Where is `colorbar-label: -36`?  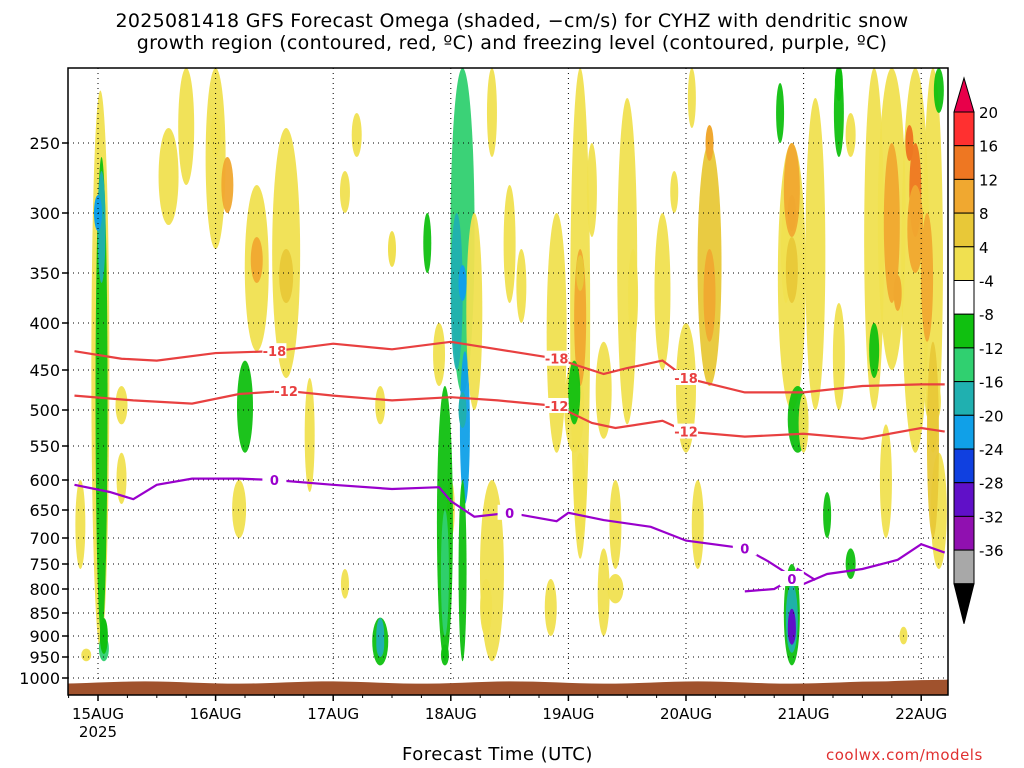
colorbar-label: -36 is located at coordinates (991, 551).